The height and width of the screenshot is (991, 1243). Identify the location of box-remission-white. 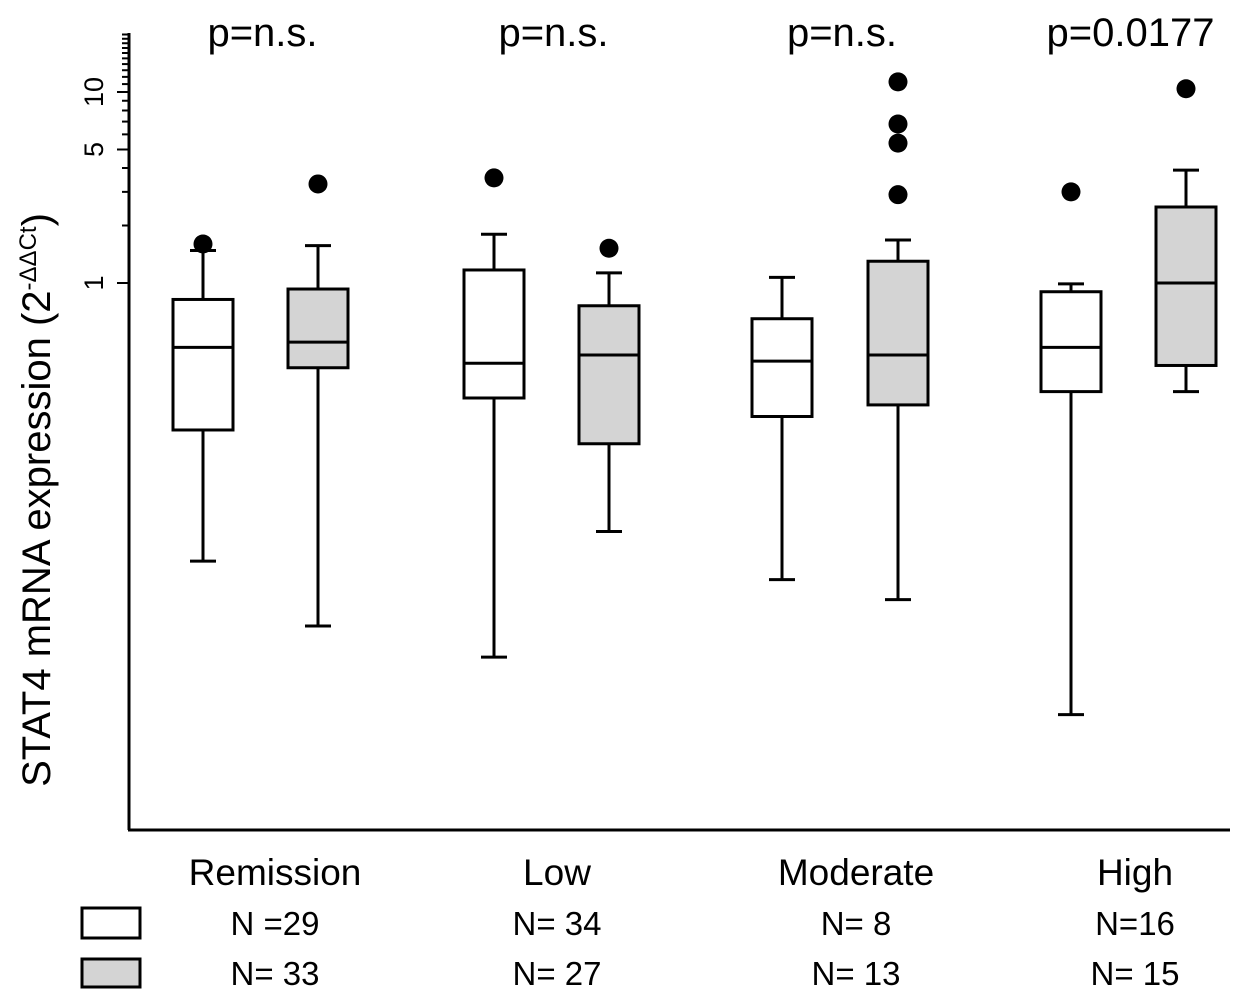
(203, 398).